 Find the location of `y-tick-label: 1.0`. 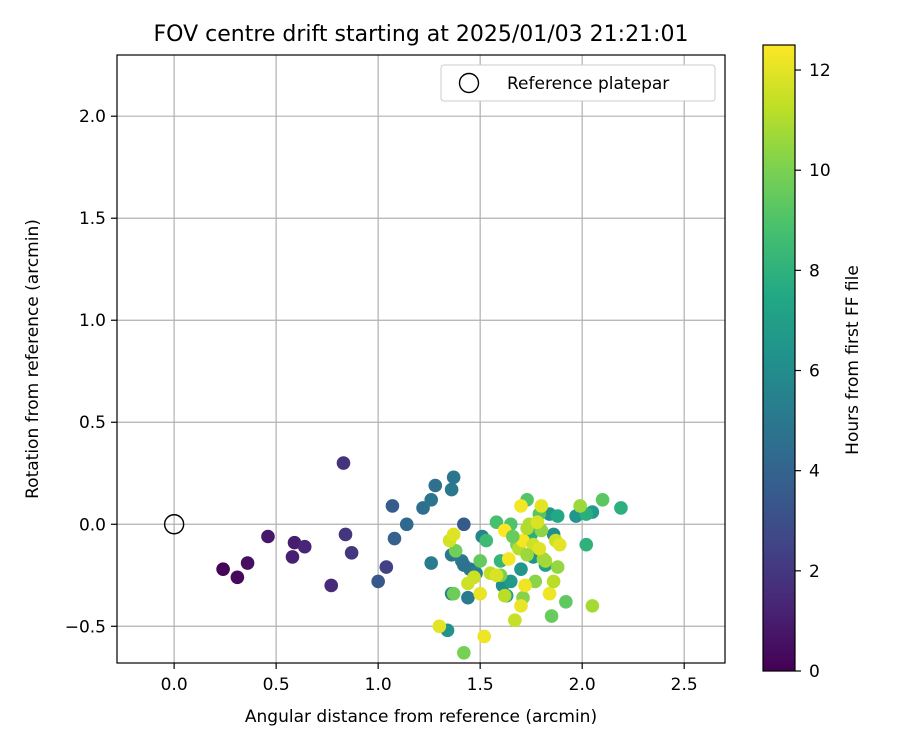

y-tick-label: 1.0 is located at coordinates (92, 321).